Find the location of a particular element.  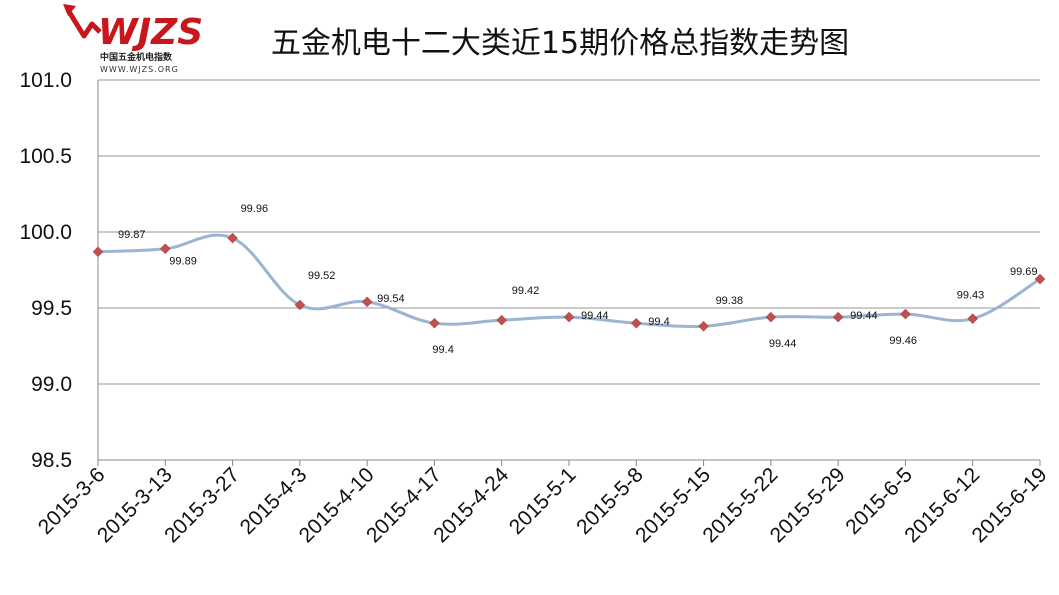

data-label: 99.42 is located at coordinates (526, 291).